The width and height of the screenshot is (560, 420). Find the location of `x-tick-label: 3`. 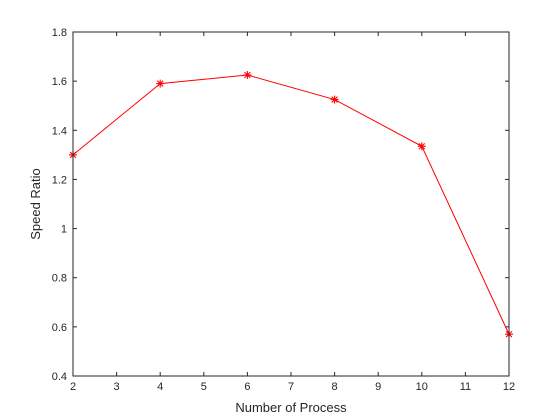

x-tick-label: 3 is located at coordinates (117, 387).